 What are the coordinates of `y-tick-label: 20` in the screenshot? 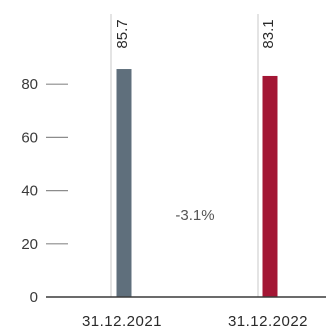 It's located at (29, 244).